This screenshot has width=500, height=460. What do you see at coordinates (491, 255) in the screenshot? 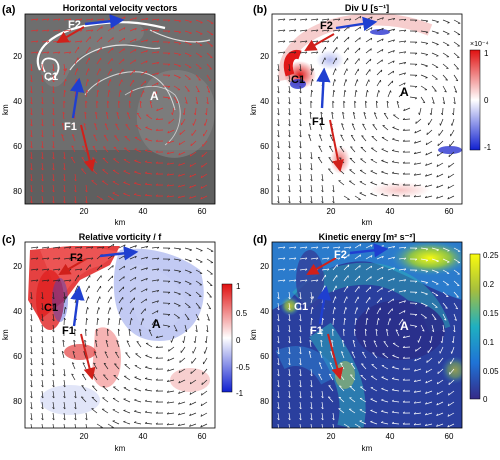
I see `colorbar-d-tick: 0.25` at bounding box center [491, 255].